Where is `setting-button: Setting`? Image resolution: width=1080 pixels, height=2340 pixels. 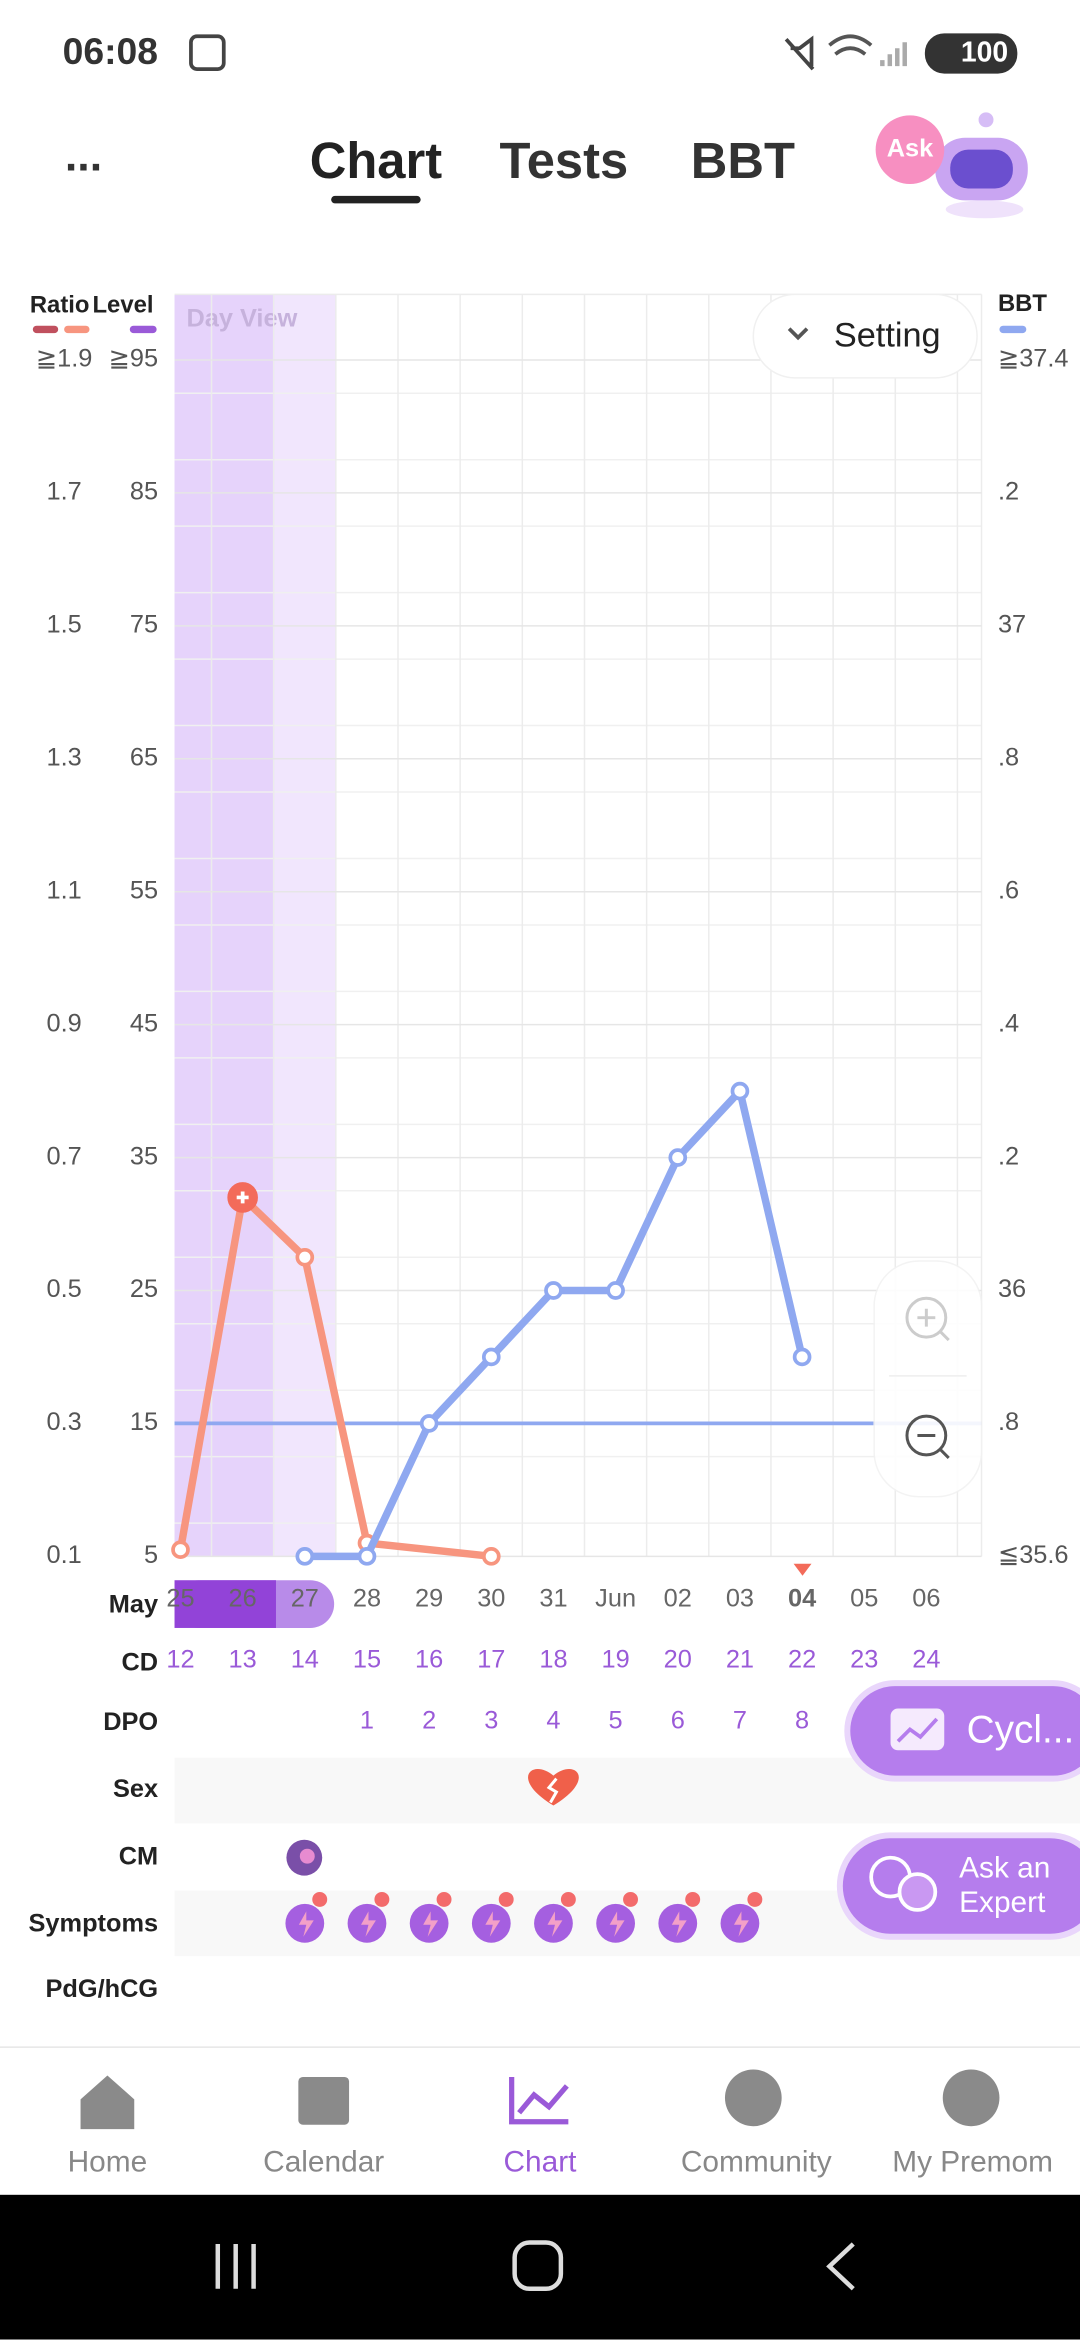 setting-button: Setting is located at coordinates (865, 336).